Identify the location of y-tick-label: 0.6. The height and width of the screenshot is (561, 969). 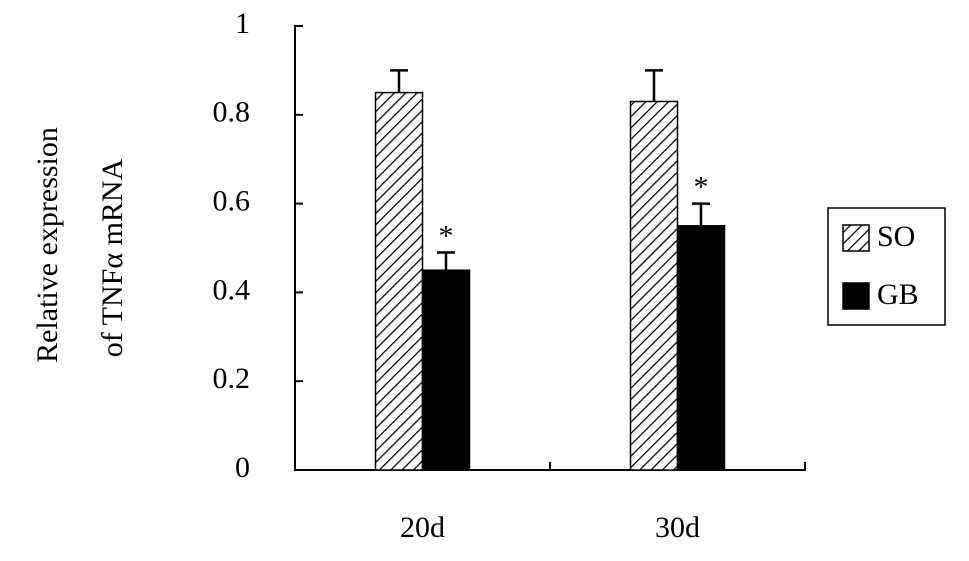
(232, 200).